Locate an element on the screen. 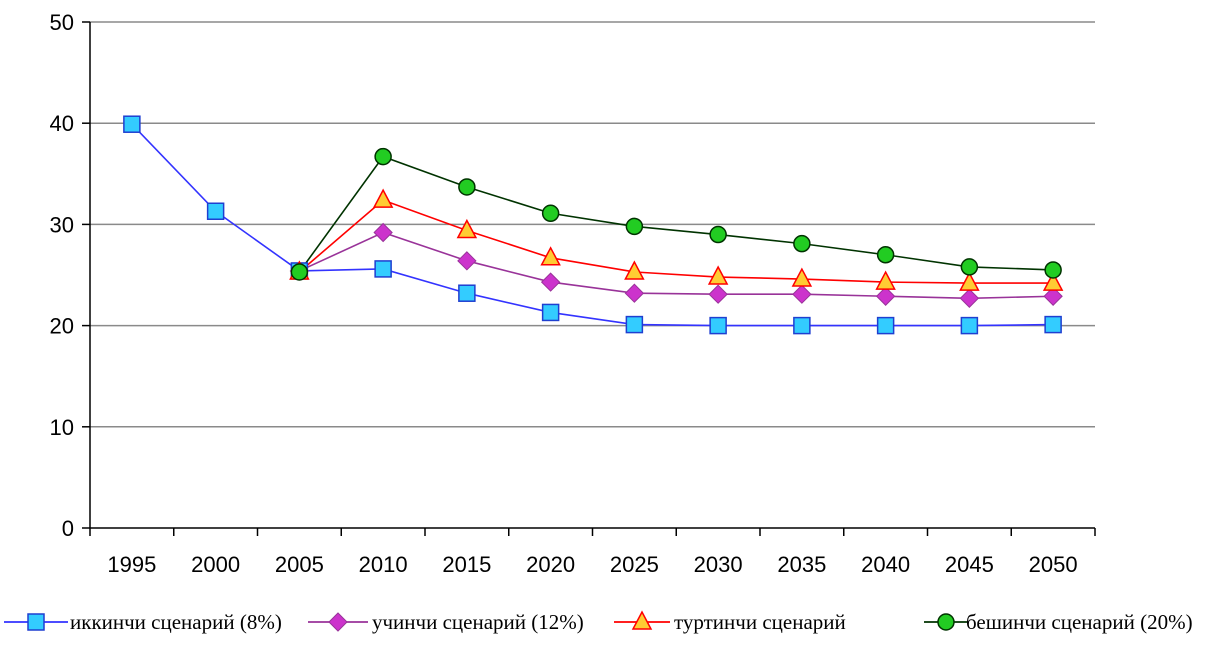  y-tick-label: 30 is located at coordinates (62, 224).